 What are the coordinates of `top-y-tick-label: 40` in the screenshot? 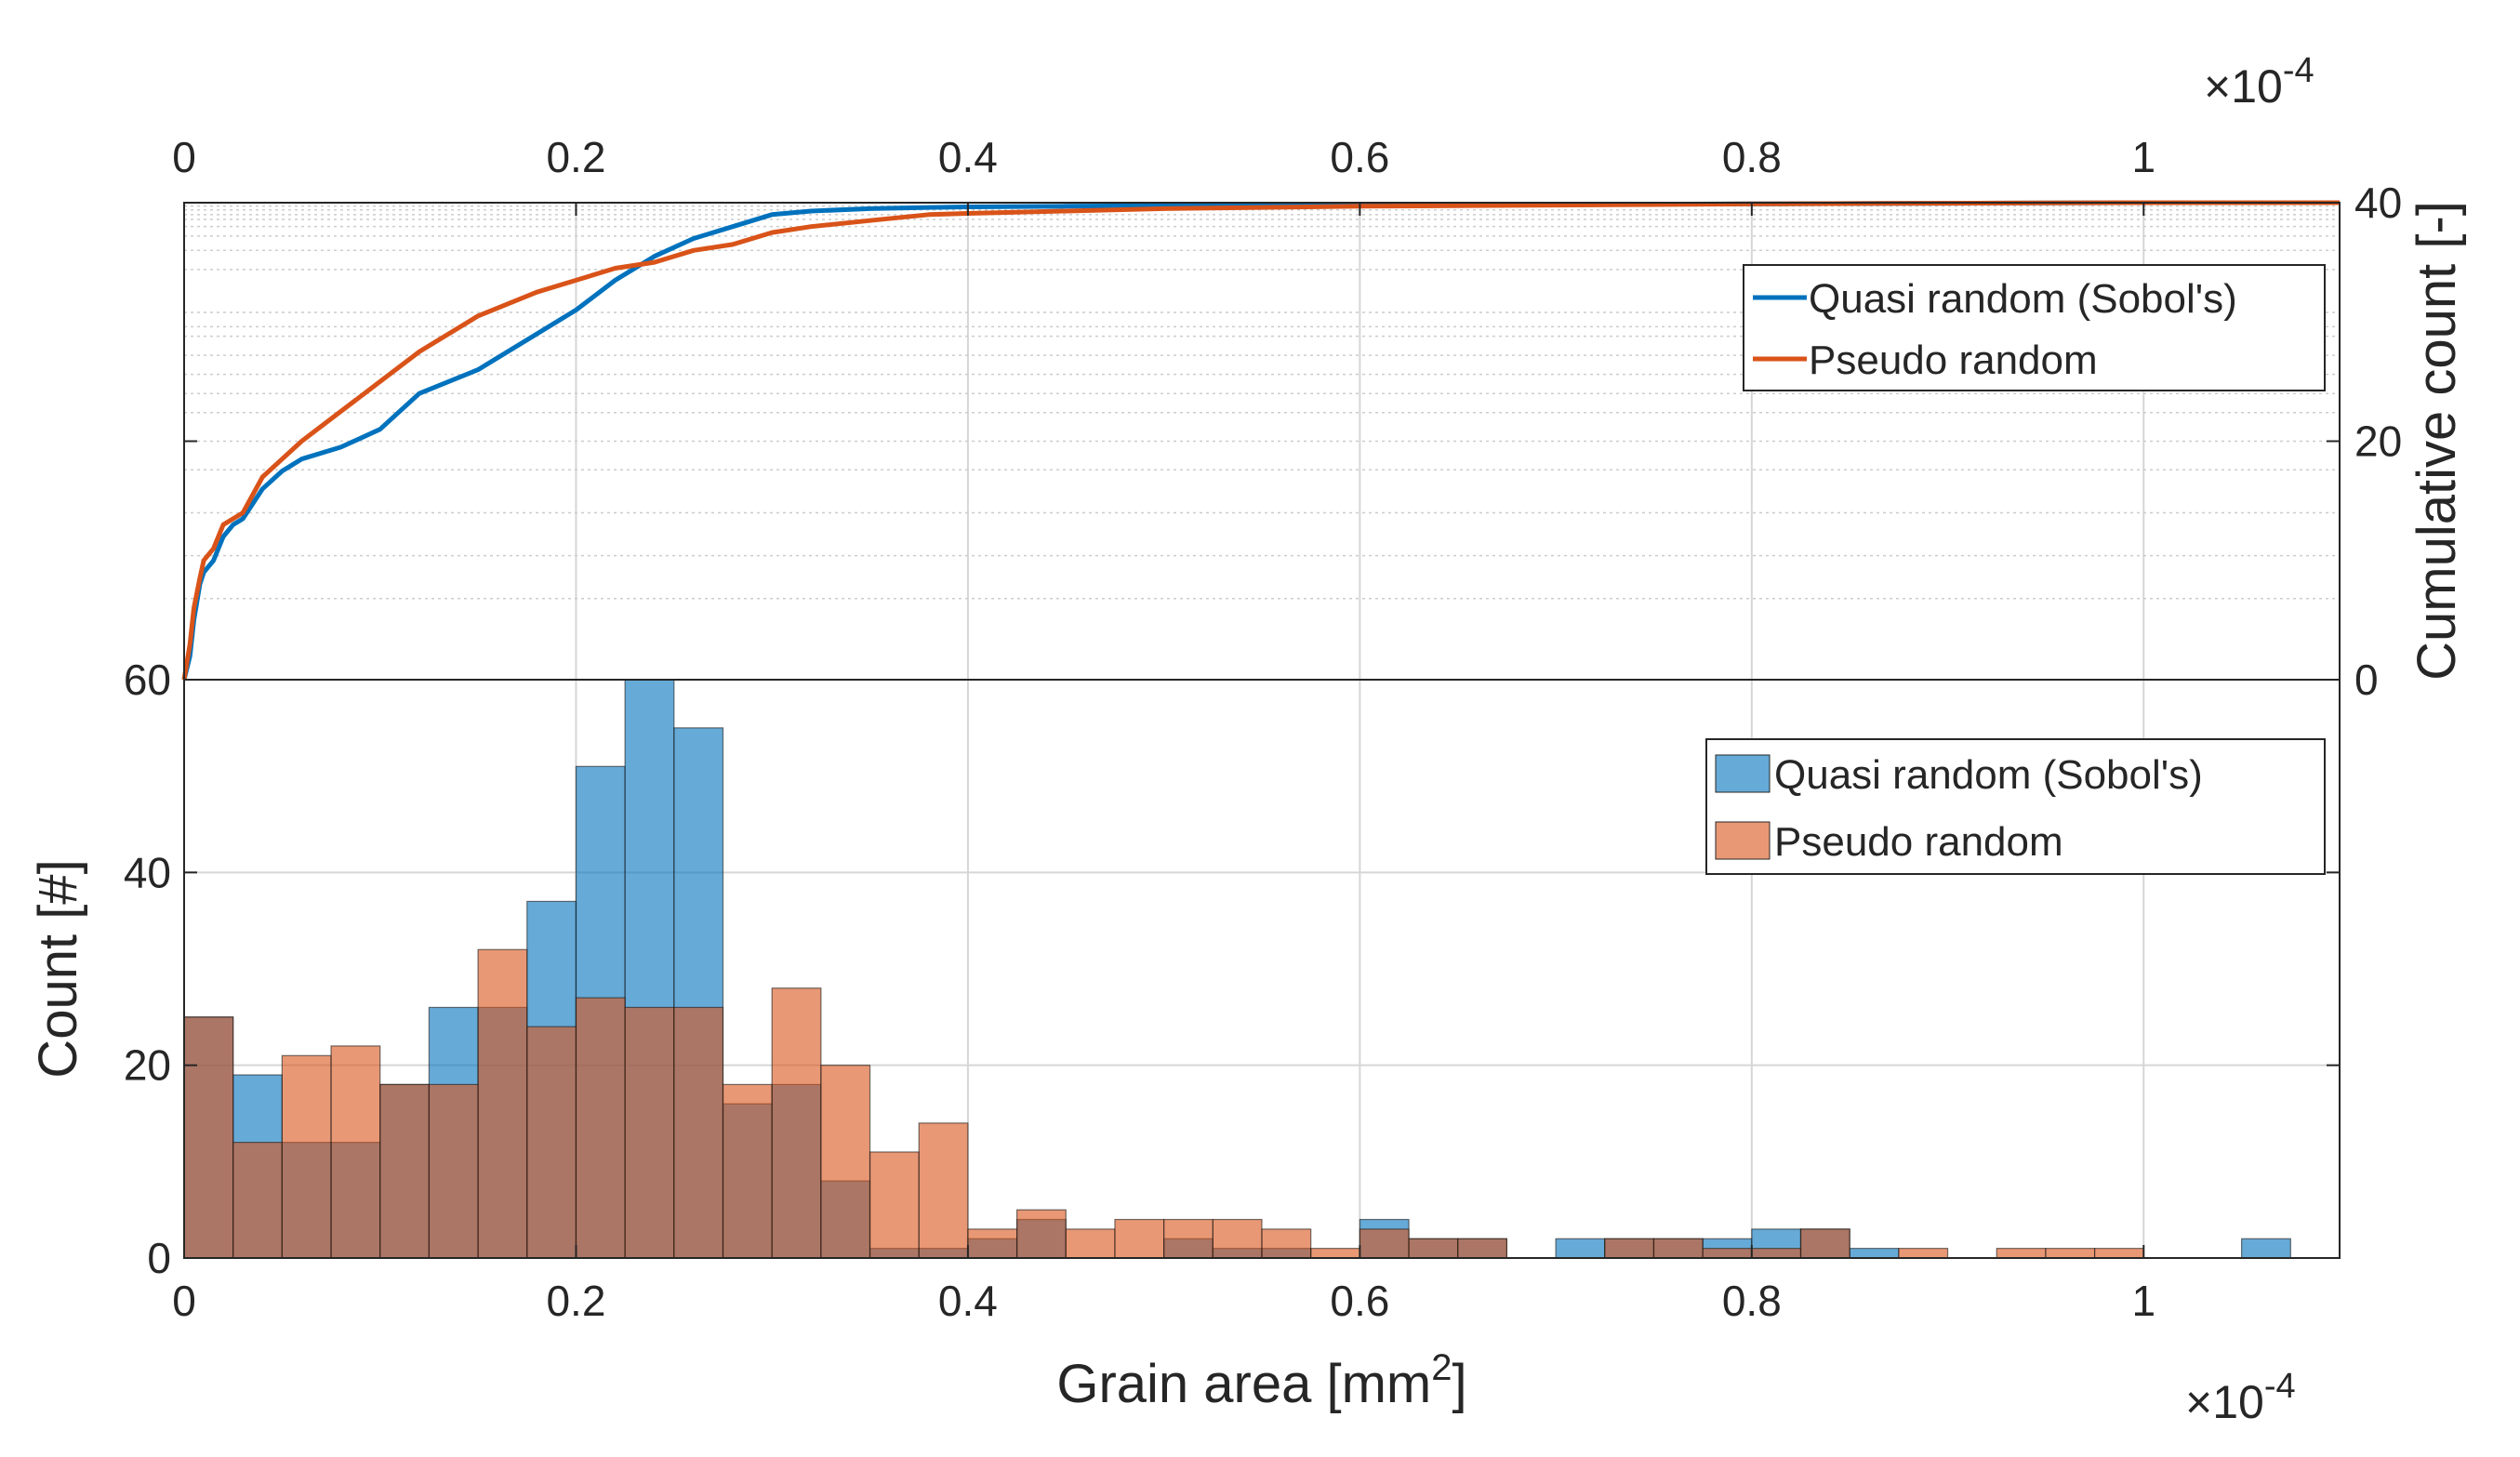 It's located at (2378, 203).